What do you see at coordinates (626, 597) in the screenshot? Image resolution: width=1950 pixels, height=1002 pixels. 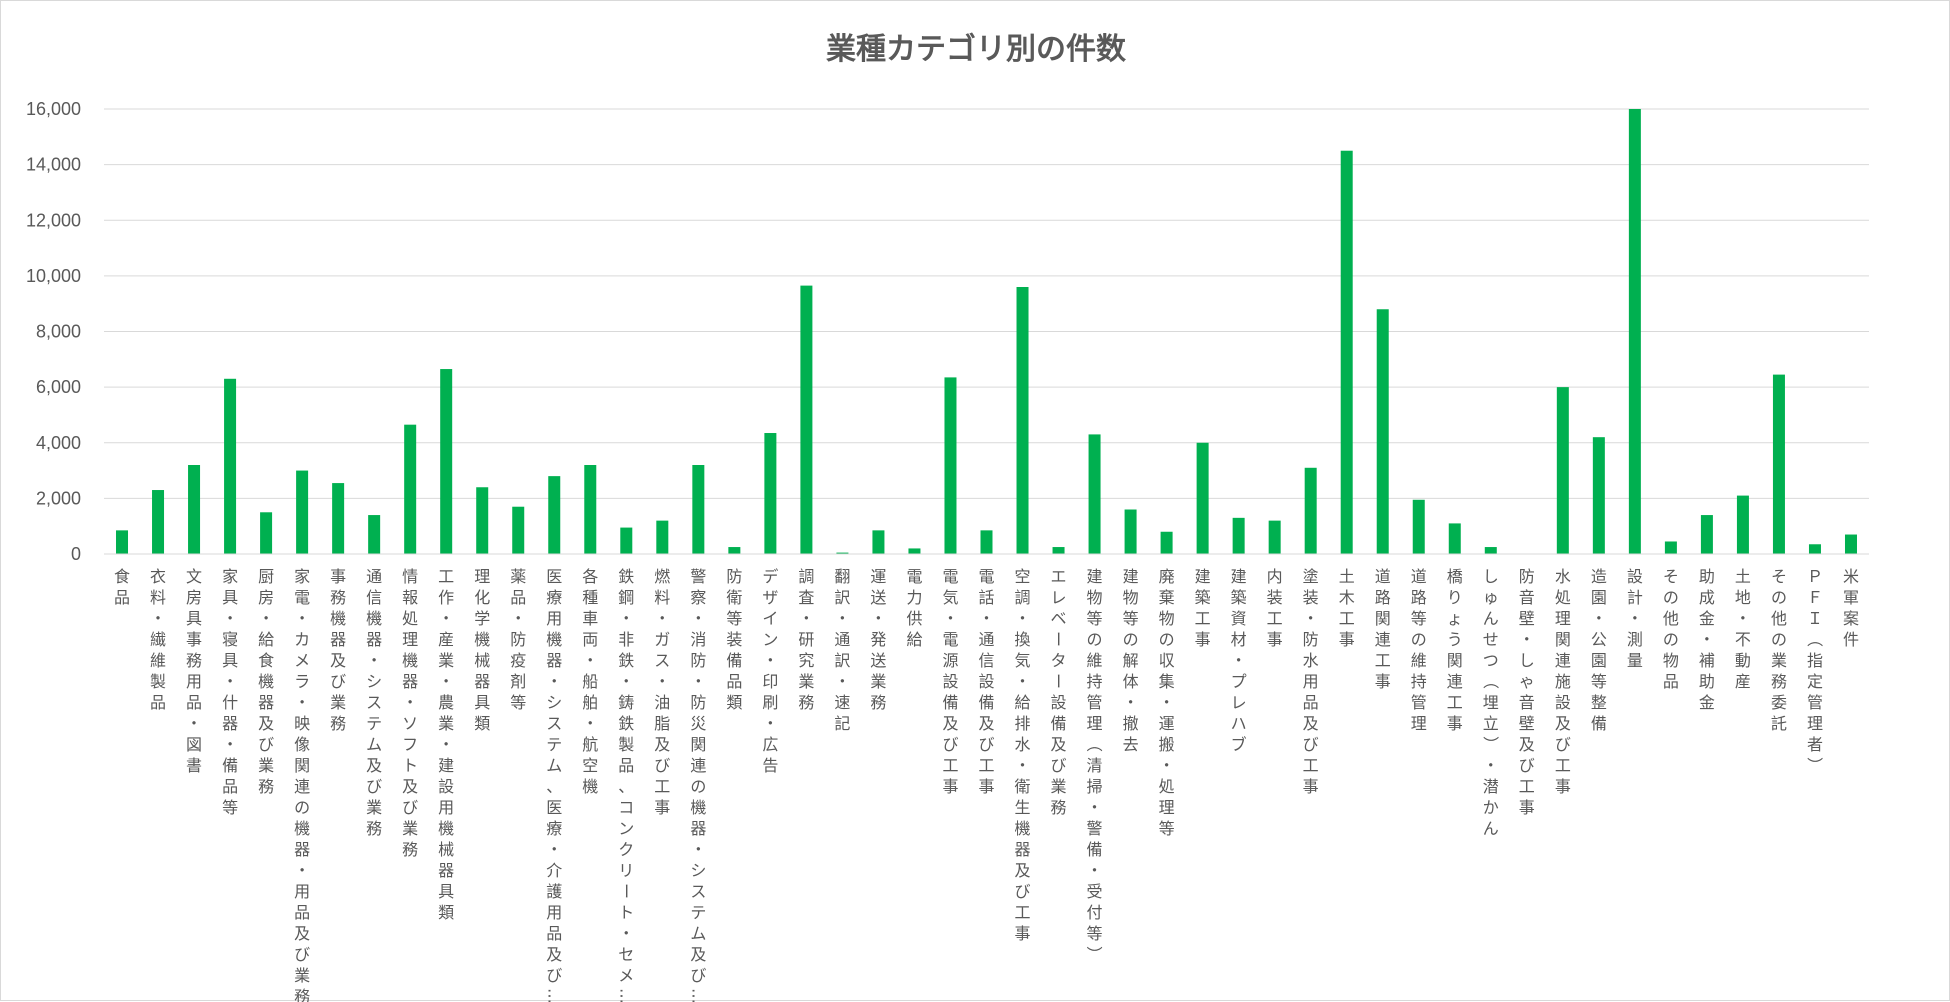 I see `svg-text: 鋼` at bounding box center [626, 597].